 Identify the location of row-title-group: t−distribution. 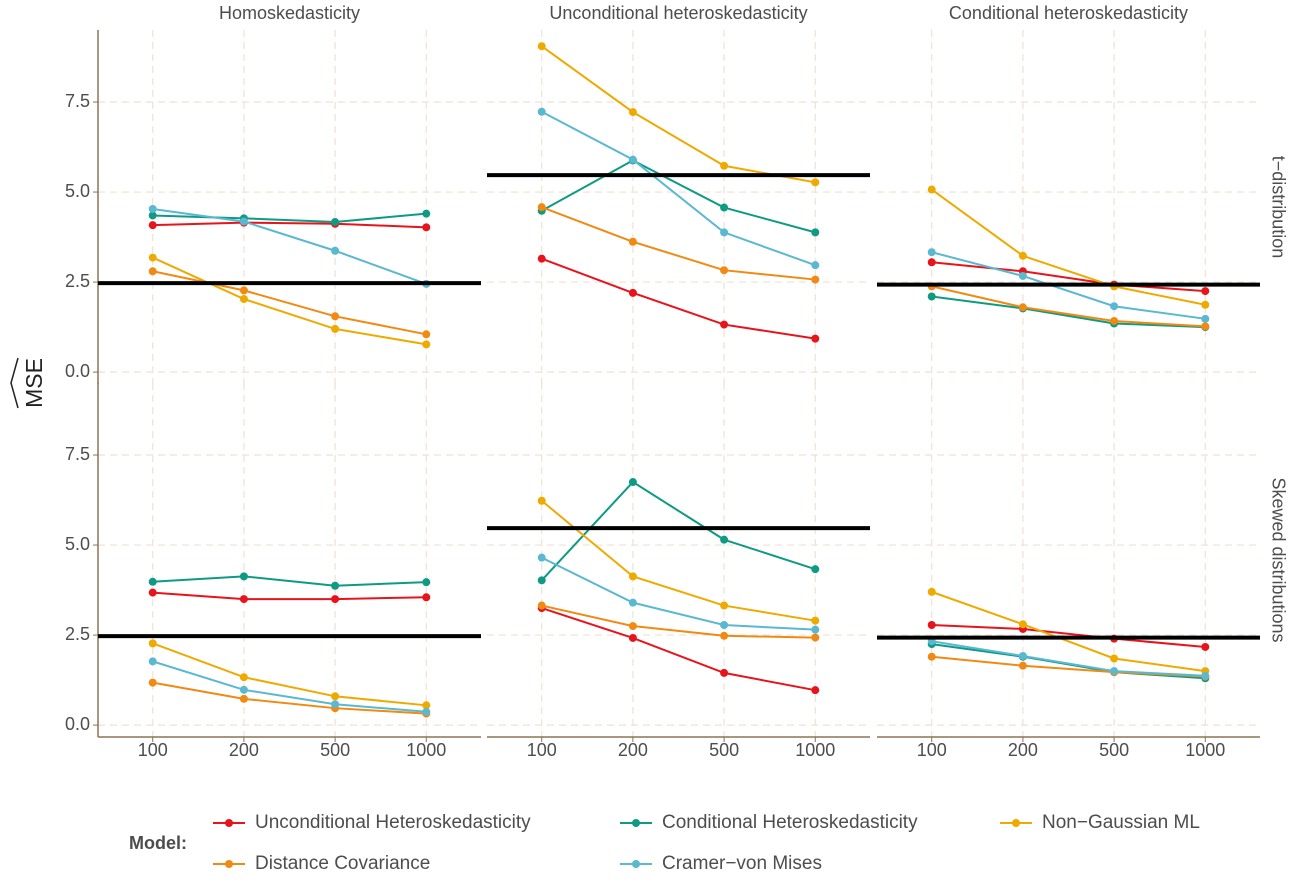
(1278, 207).